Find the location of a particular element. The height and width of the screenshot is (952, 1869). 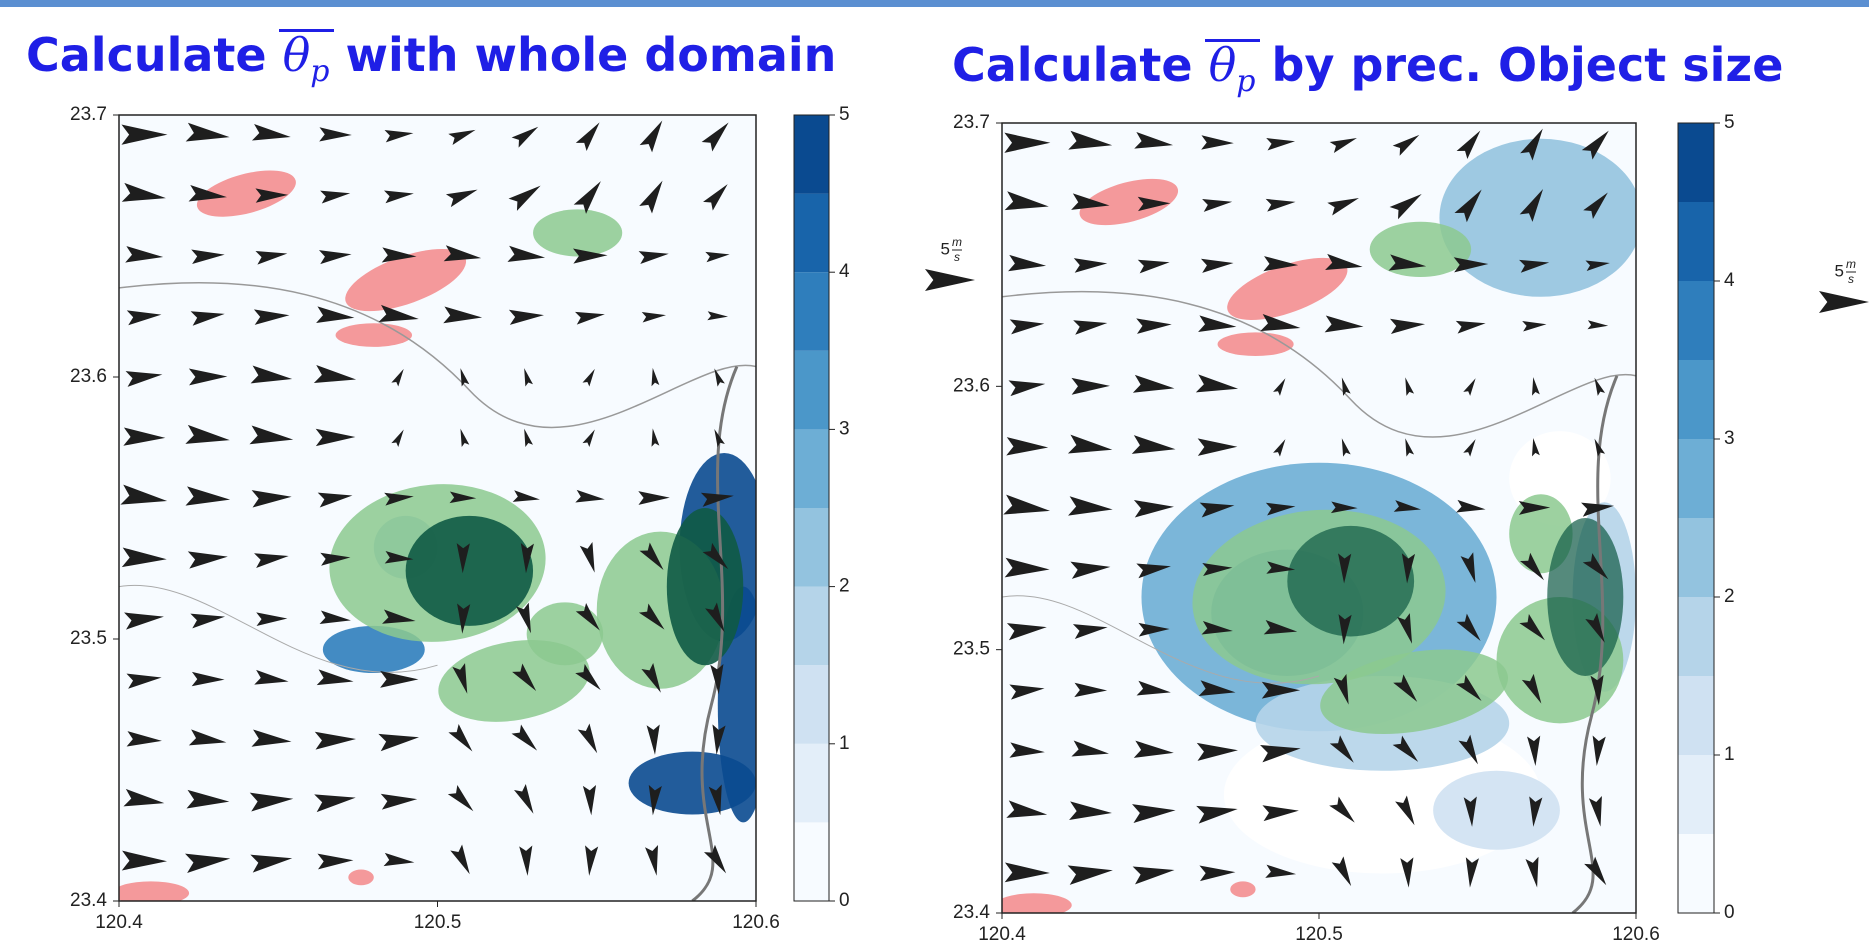

title-suffix: by prec. Object size is located at coordinates (1527, 65).